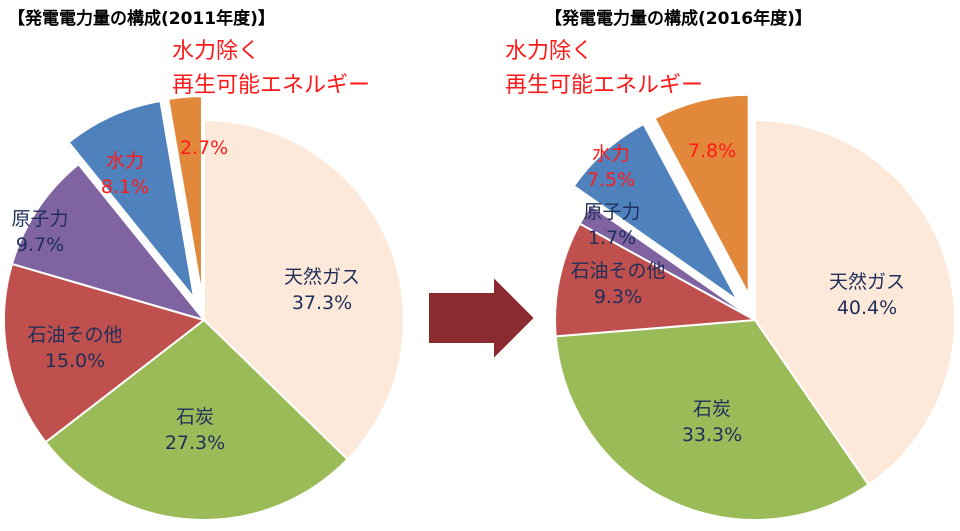  What do you see at coordinates (75, 361) in the screenshot?
I see `slice-value-oil: 15.0%` at bounding box center [75, 361].